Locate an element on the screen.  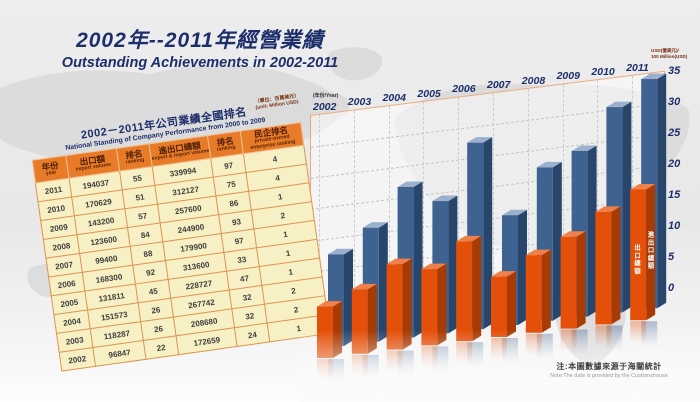
y-tick-15: 15 is located at coordinates (674, 195).